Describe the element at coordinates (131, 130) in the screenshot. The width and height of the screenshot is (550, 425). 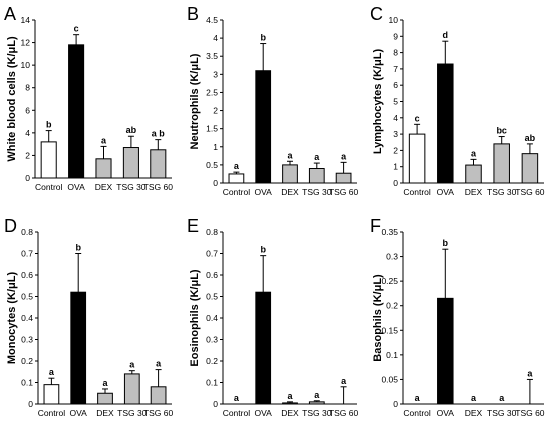
I see `significance-letter: ab` at that location.